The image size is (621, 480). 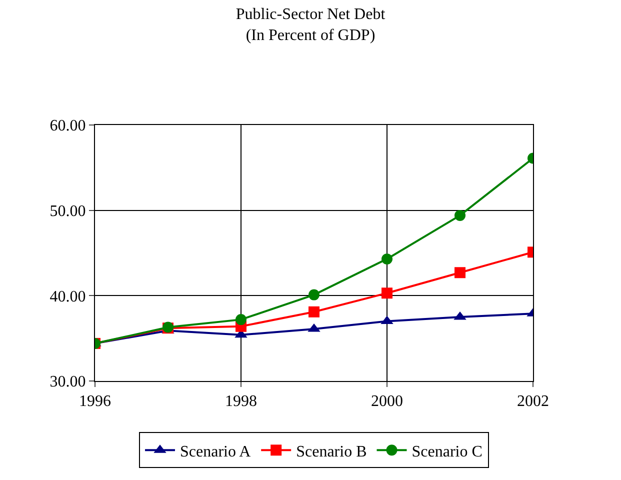 What do you see at coordinates (387, 401) in the screenshot?
I see `x-tick-label: 2000` at bounding box center [387, 401].